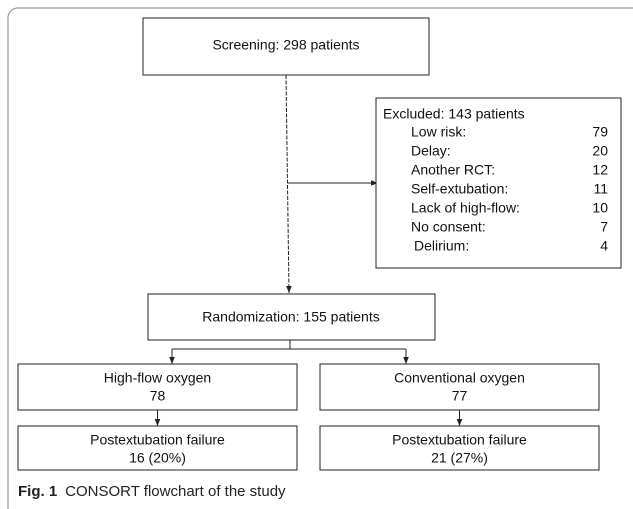  Describe the element at coordinates (37, 491) in the screenshot. I see `caption-label: Fig. 1` at that location.